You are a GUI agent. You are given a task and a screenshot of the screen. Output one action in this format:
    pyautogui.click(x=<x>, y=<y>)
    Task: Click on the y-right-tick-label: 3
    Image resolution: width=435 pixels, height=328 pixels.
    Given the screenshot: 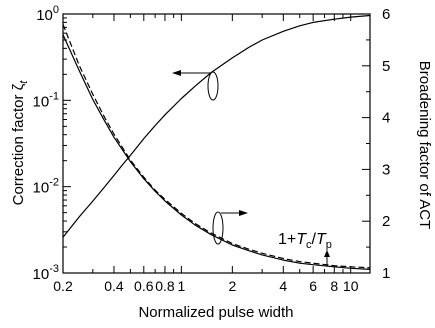 What is the action you would take?
    pyautogui.click(x=386, y=169)
    